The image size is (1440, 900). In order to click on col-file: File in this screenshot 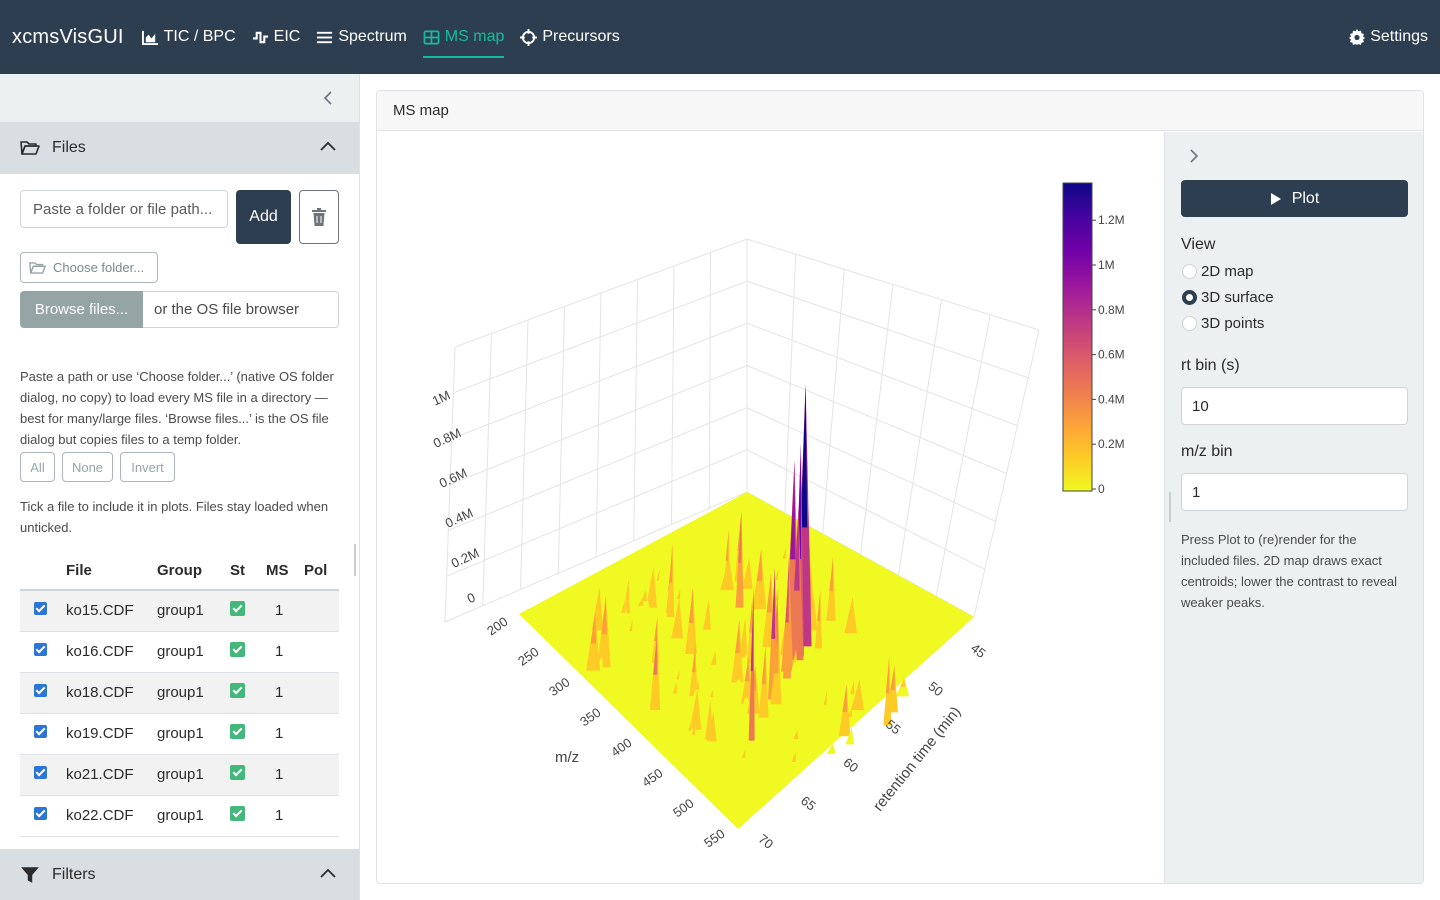, I will do `click(111, 571)`.